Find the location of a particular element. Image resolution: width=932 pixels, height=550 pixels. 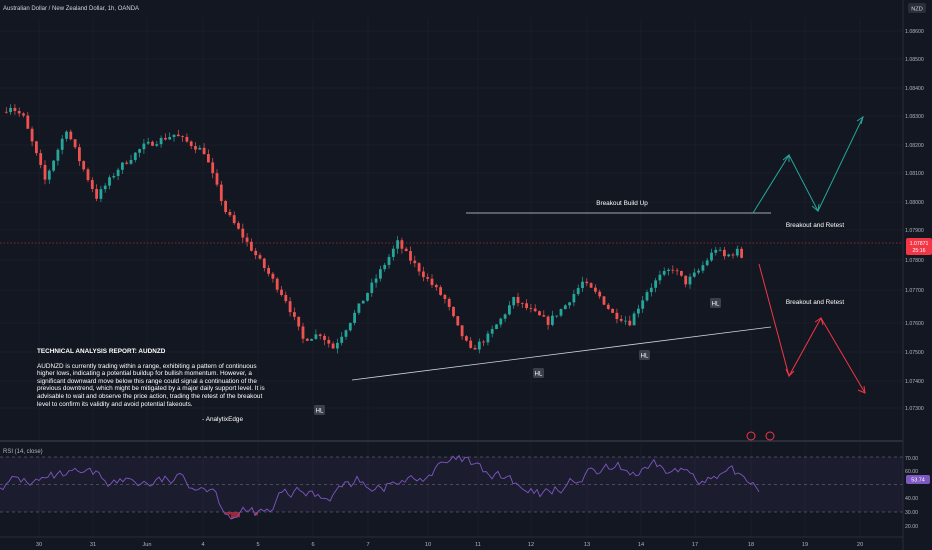

rsi-indicator-label: RSI (14, close) is located at coordinates (23, 452).